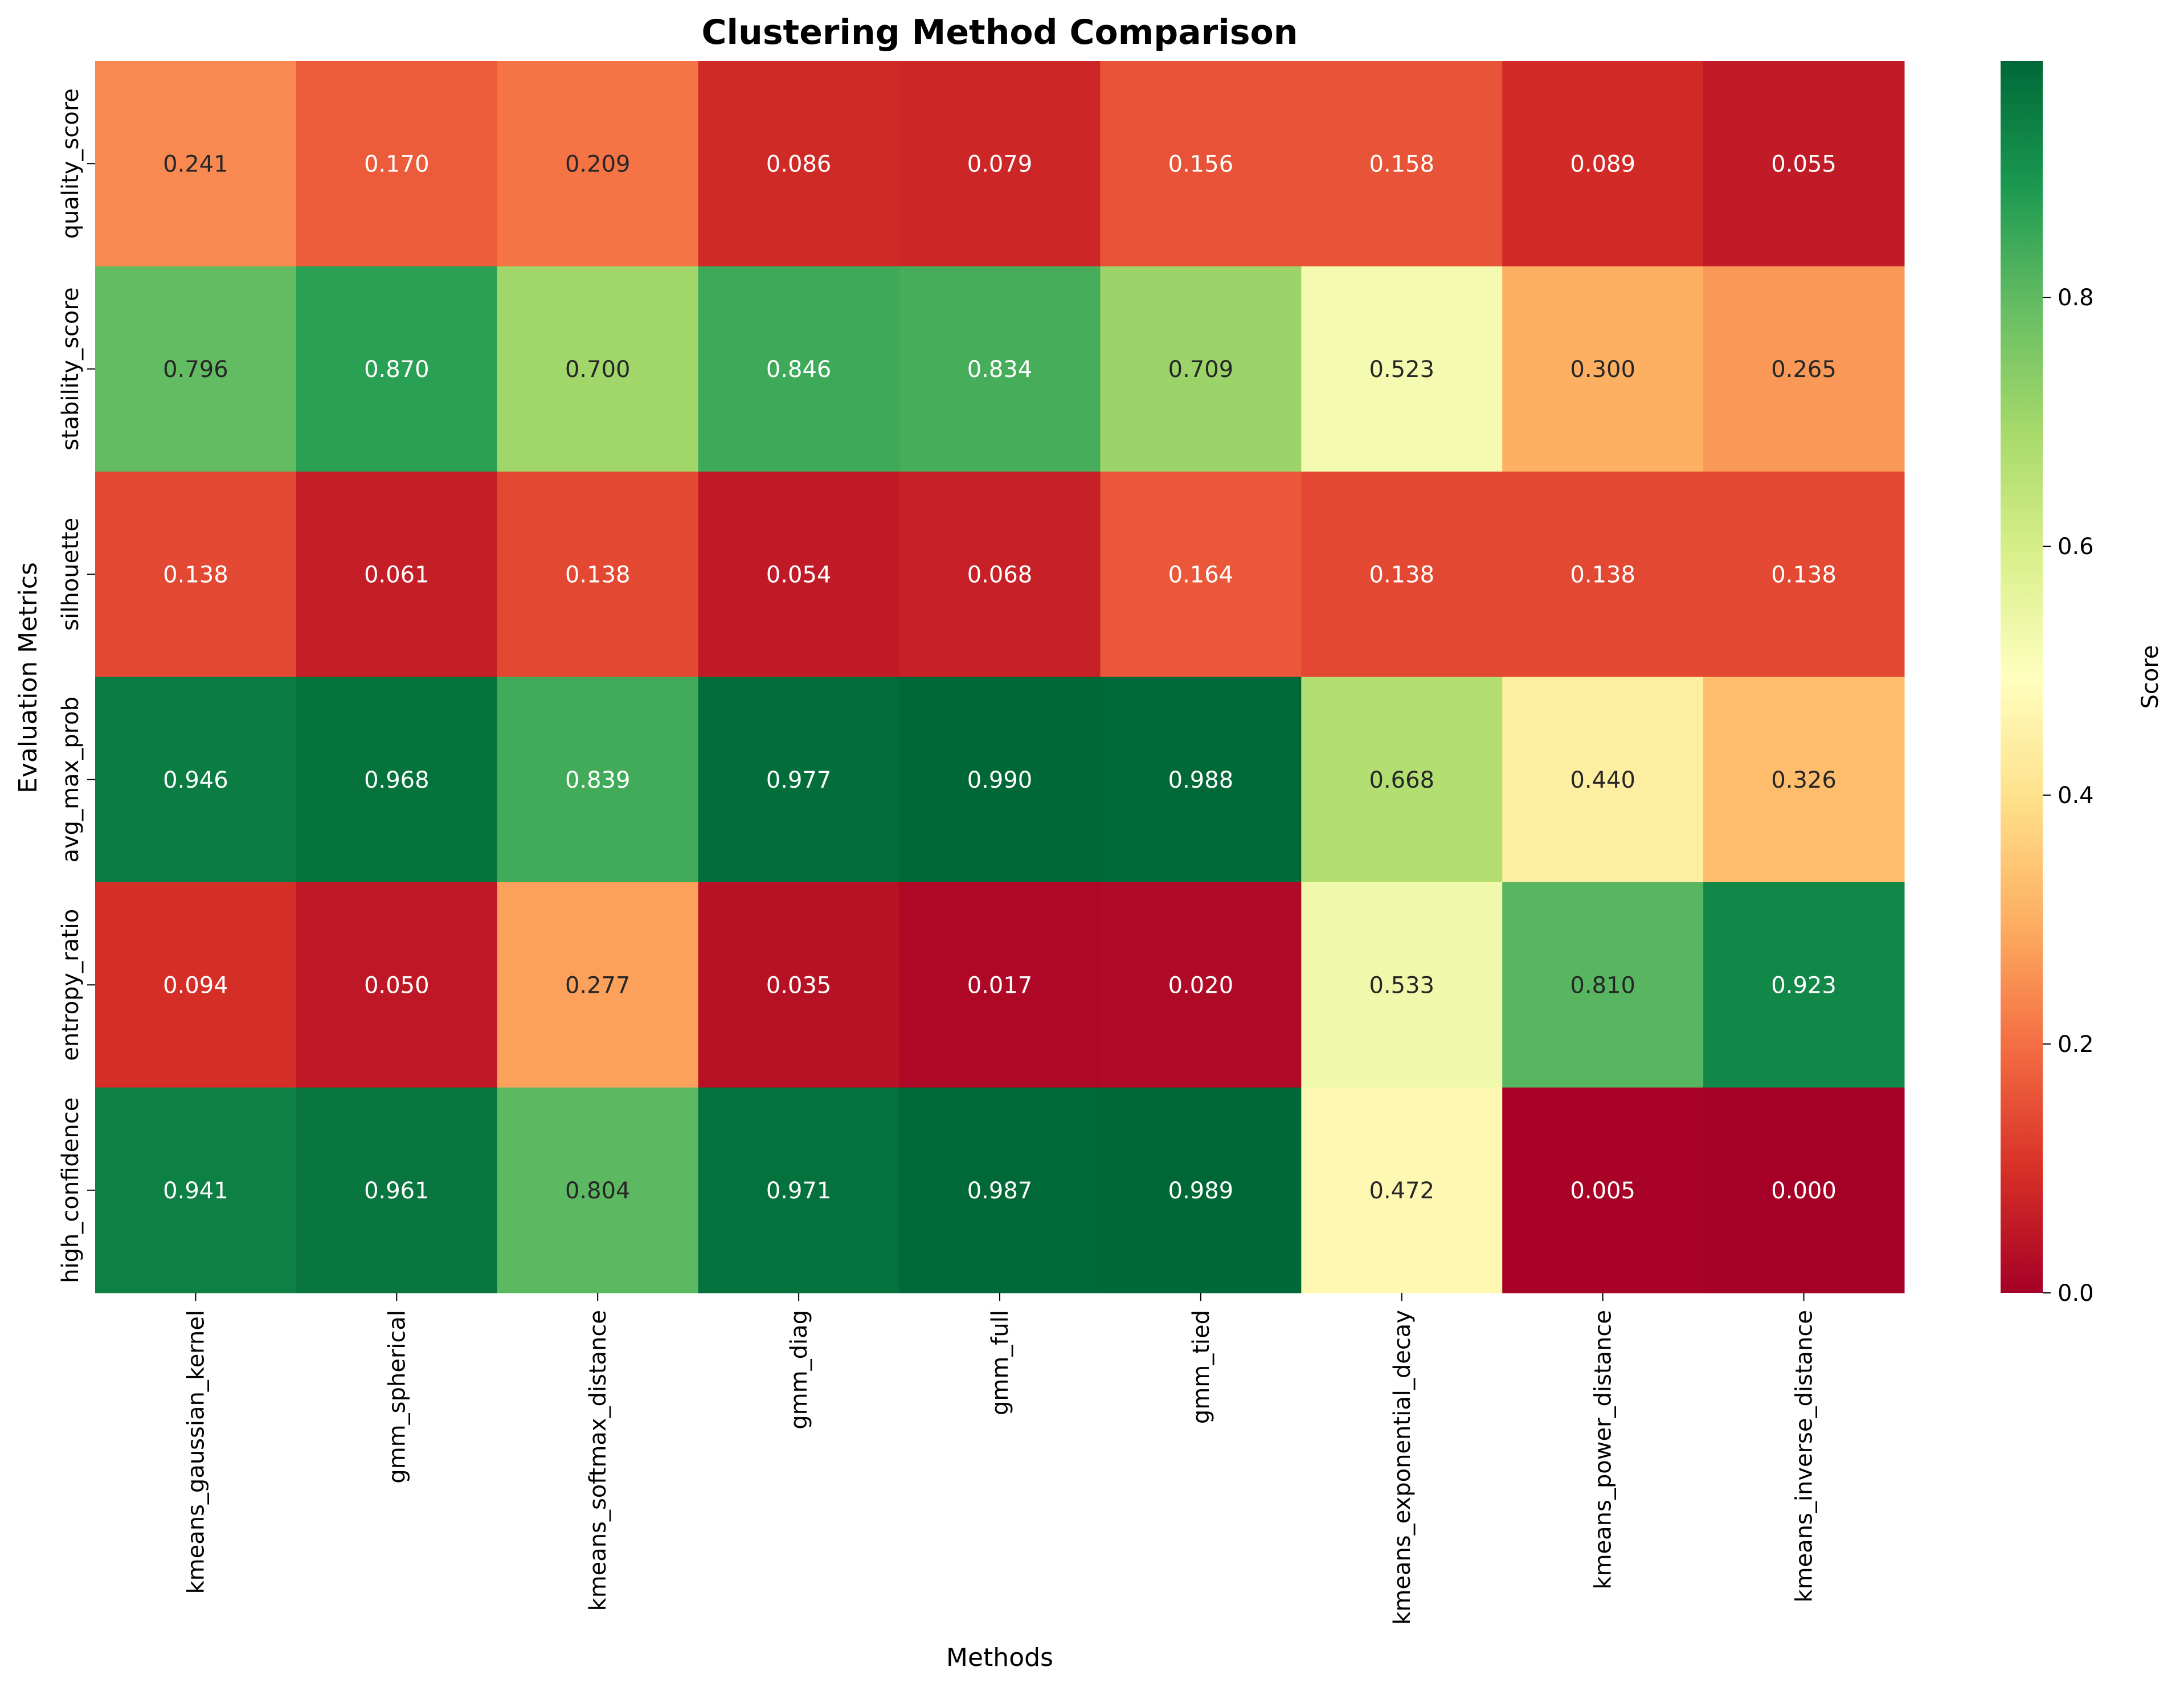 This screenshot has height=1691, width=2184. Describe the element at coordinates (196, 1452) in the screenshot. I see `x-tick-label: kmeans_gaussian_kernel` at that location.